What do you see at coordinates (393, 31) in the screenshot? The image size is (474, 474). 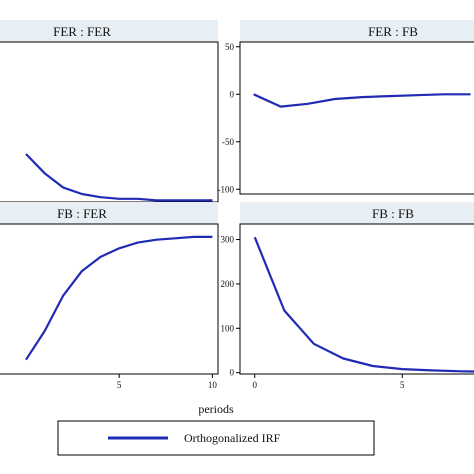 I see `panel-title: FER : FB` at bounding box center [393, 31].